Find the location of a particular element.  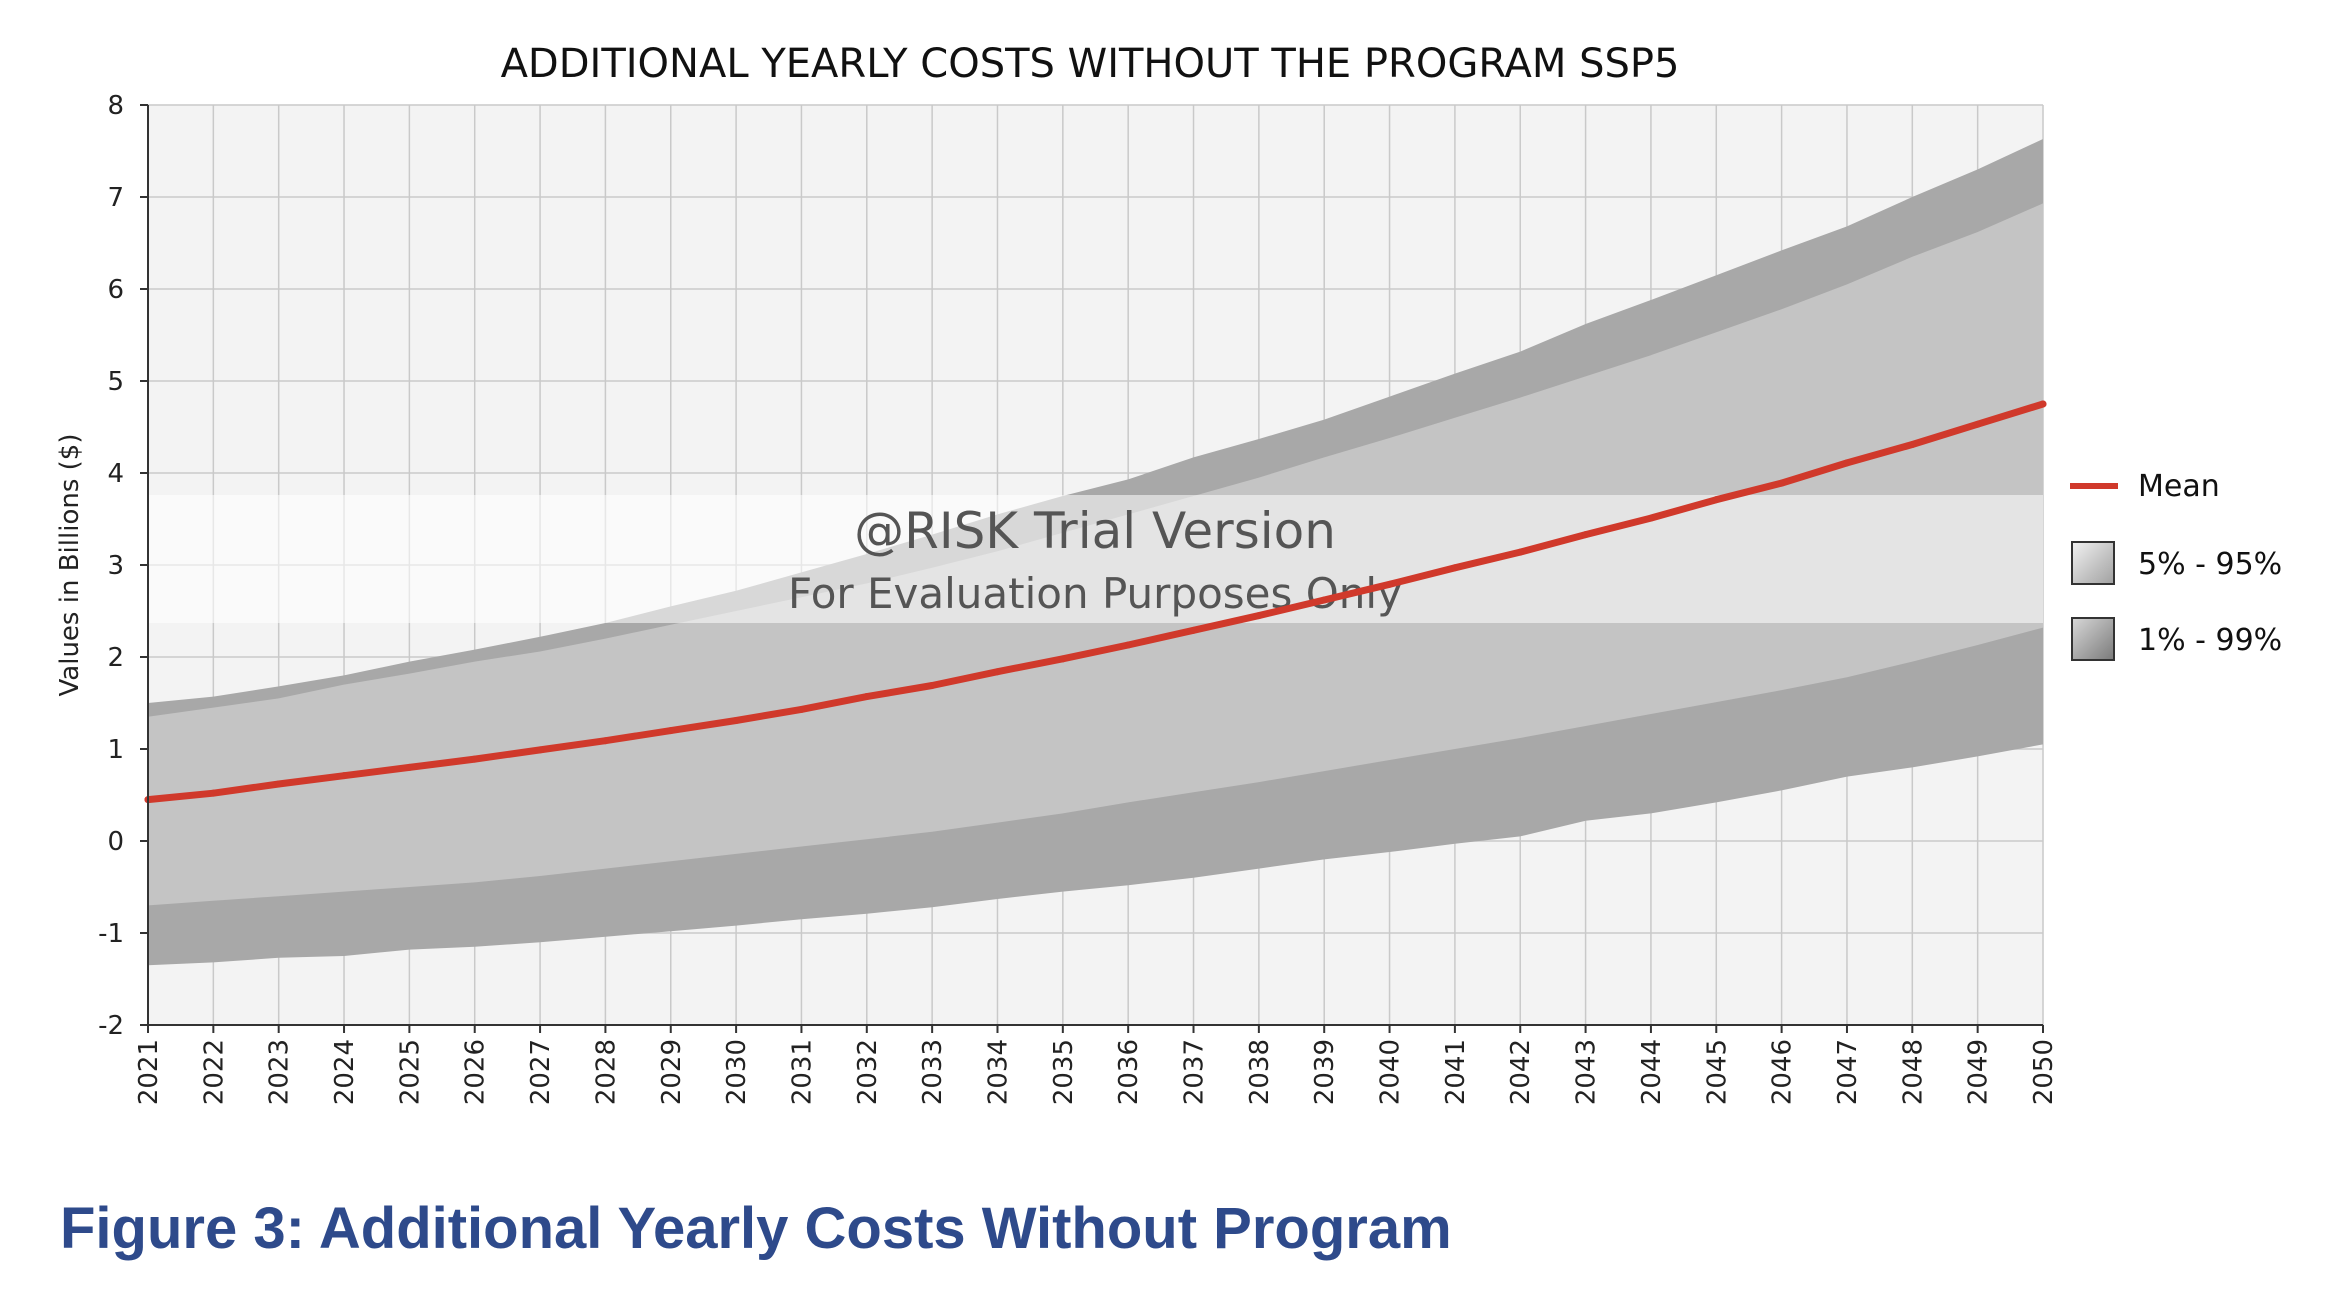

x-tick-label: 2034 is located at coordinates (999, 1072).